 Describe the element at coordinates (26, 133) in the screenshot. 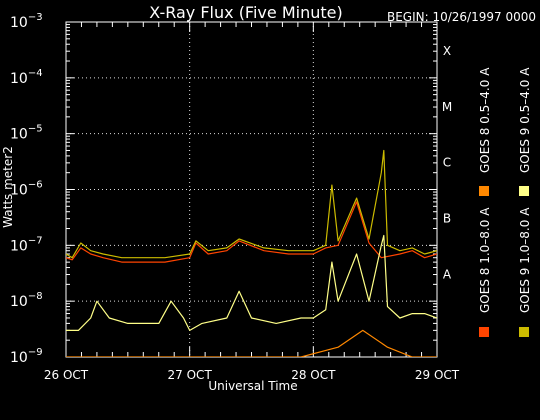

I see `y-tick-label: 10⁻⁵` at that location.